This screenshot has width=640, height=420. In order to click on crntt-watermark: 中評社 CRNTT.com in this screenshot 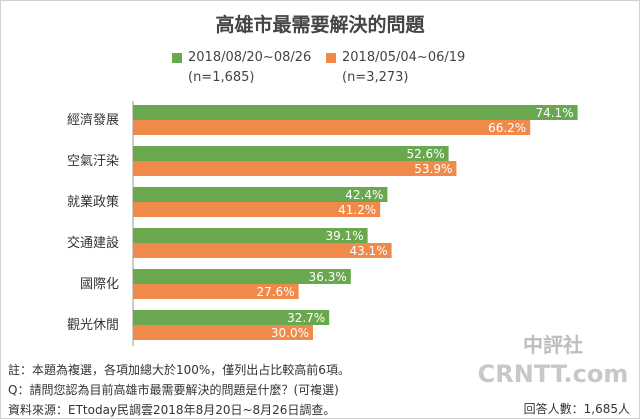, I will do `click(553, 360)`.